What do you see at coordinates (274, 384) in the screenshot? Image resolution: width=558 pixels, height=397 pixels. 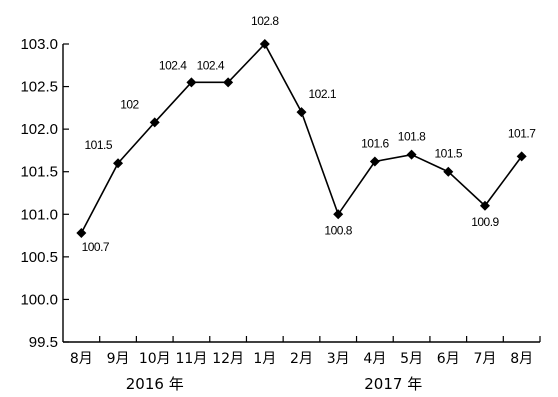 I see `year-group-labels: 2016 年 2017 年` at bounding box center [274, 384].